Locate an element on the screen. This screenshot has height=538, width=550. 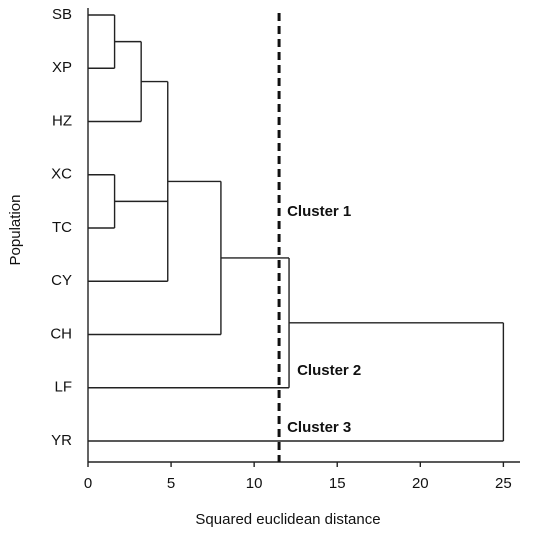
x-axis-label: Squared euclidean distance is located at coordinates (287, 519).